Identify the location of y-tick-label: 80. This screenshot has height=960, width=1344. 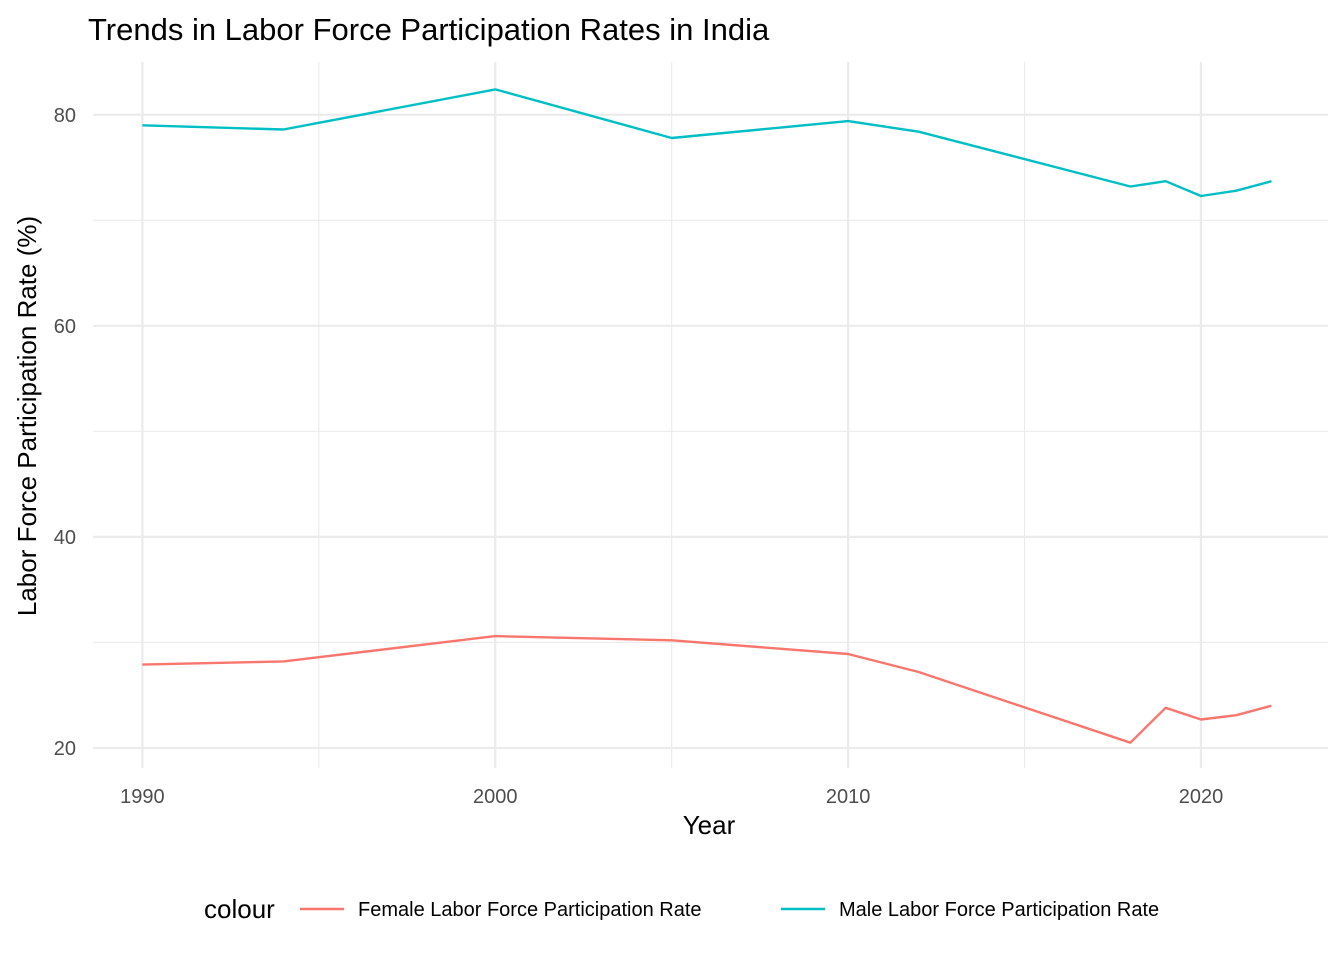
(65, 116).